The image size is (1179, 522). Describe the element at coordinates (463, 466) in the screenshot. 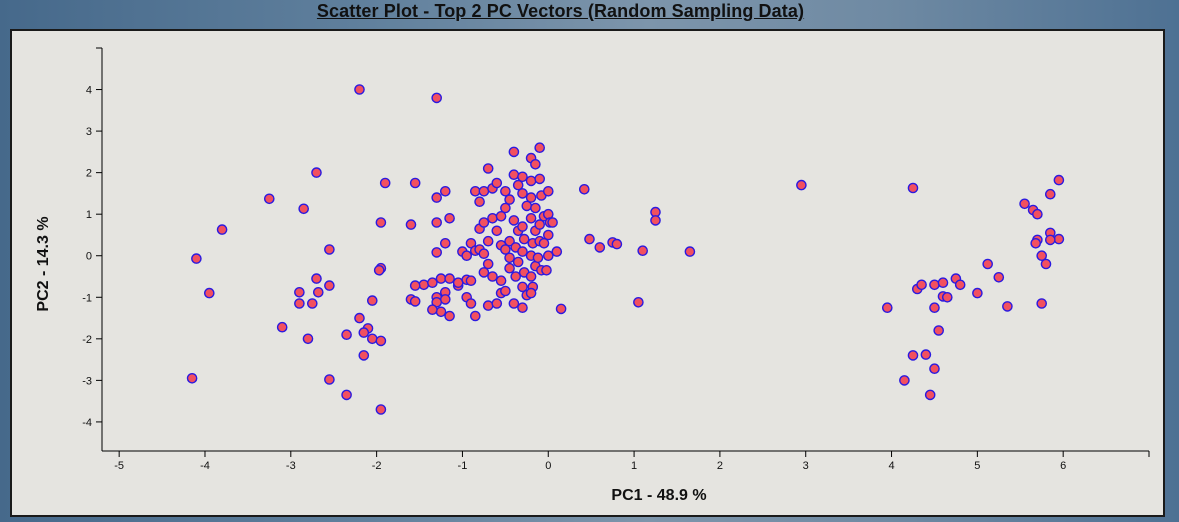

I see `x-tick-label: -1` at that location.